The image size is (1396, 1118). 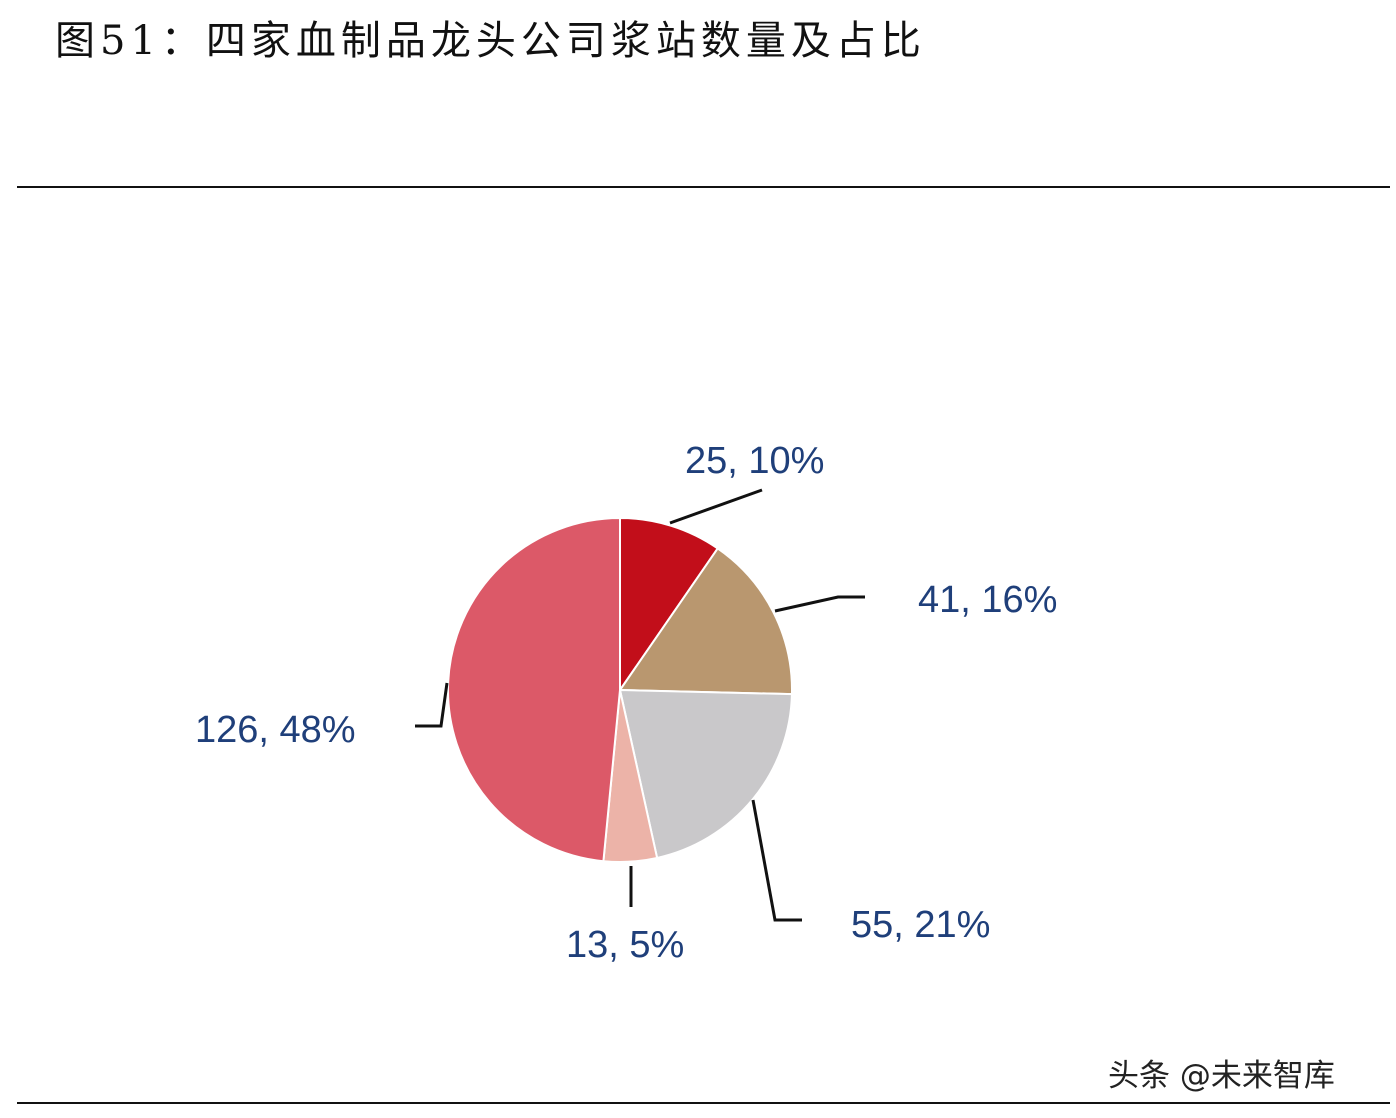 What do you see at coordinates (987, 600) in the screenshot?
I see `data-label: 41, 16%` at bounding box center [987, 600].